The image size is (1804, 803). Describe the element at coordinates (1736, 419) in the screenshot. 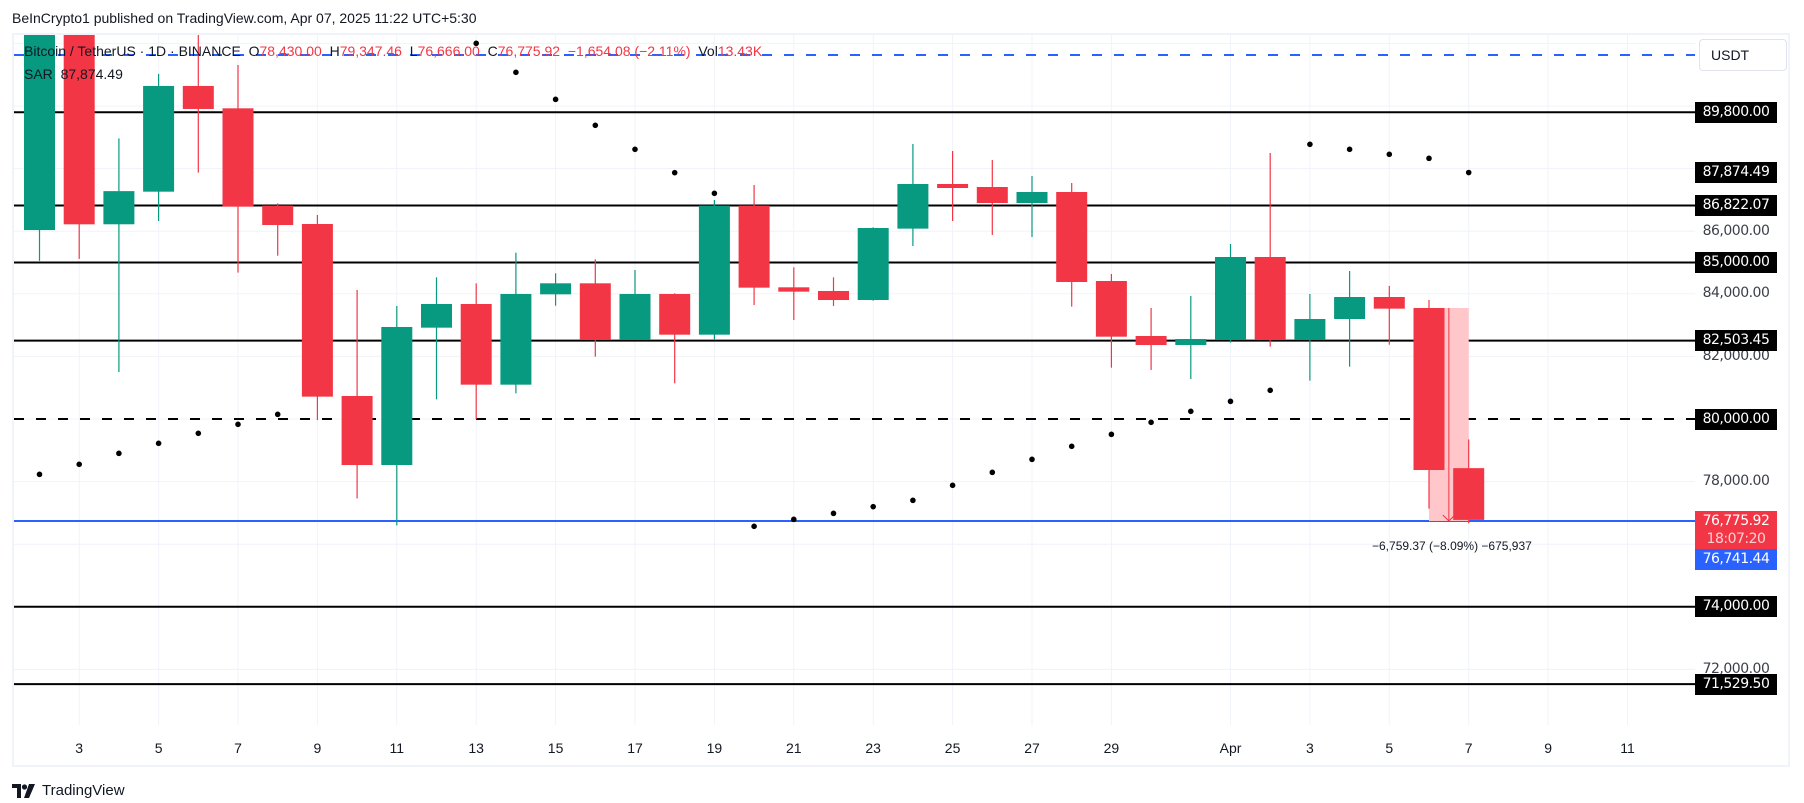

I see `level-price-label: 80,000.00` at that location.